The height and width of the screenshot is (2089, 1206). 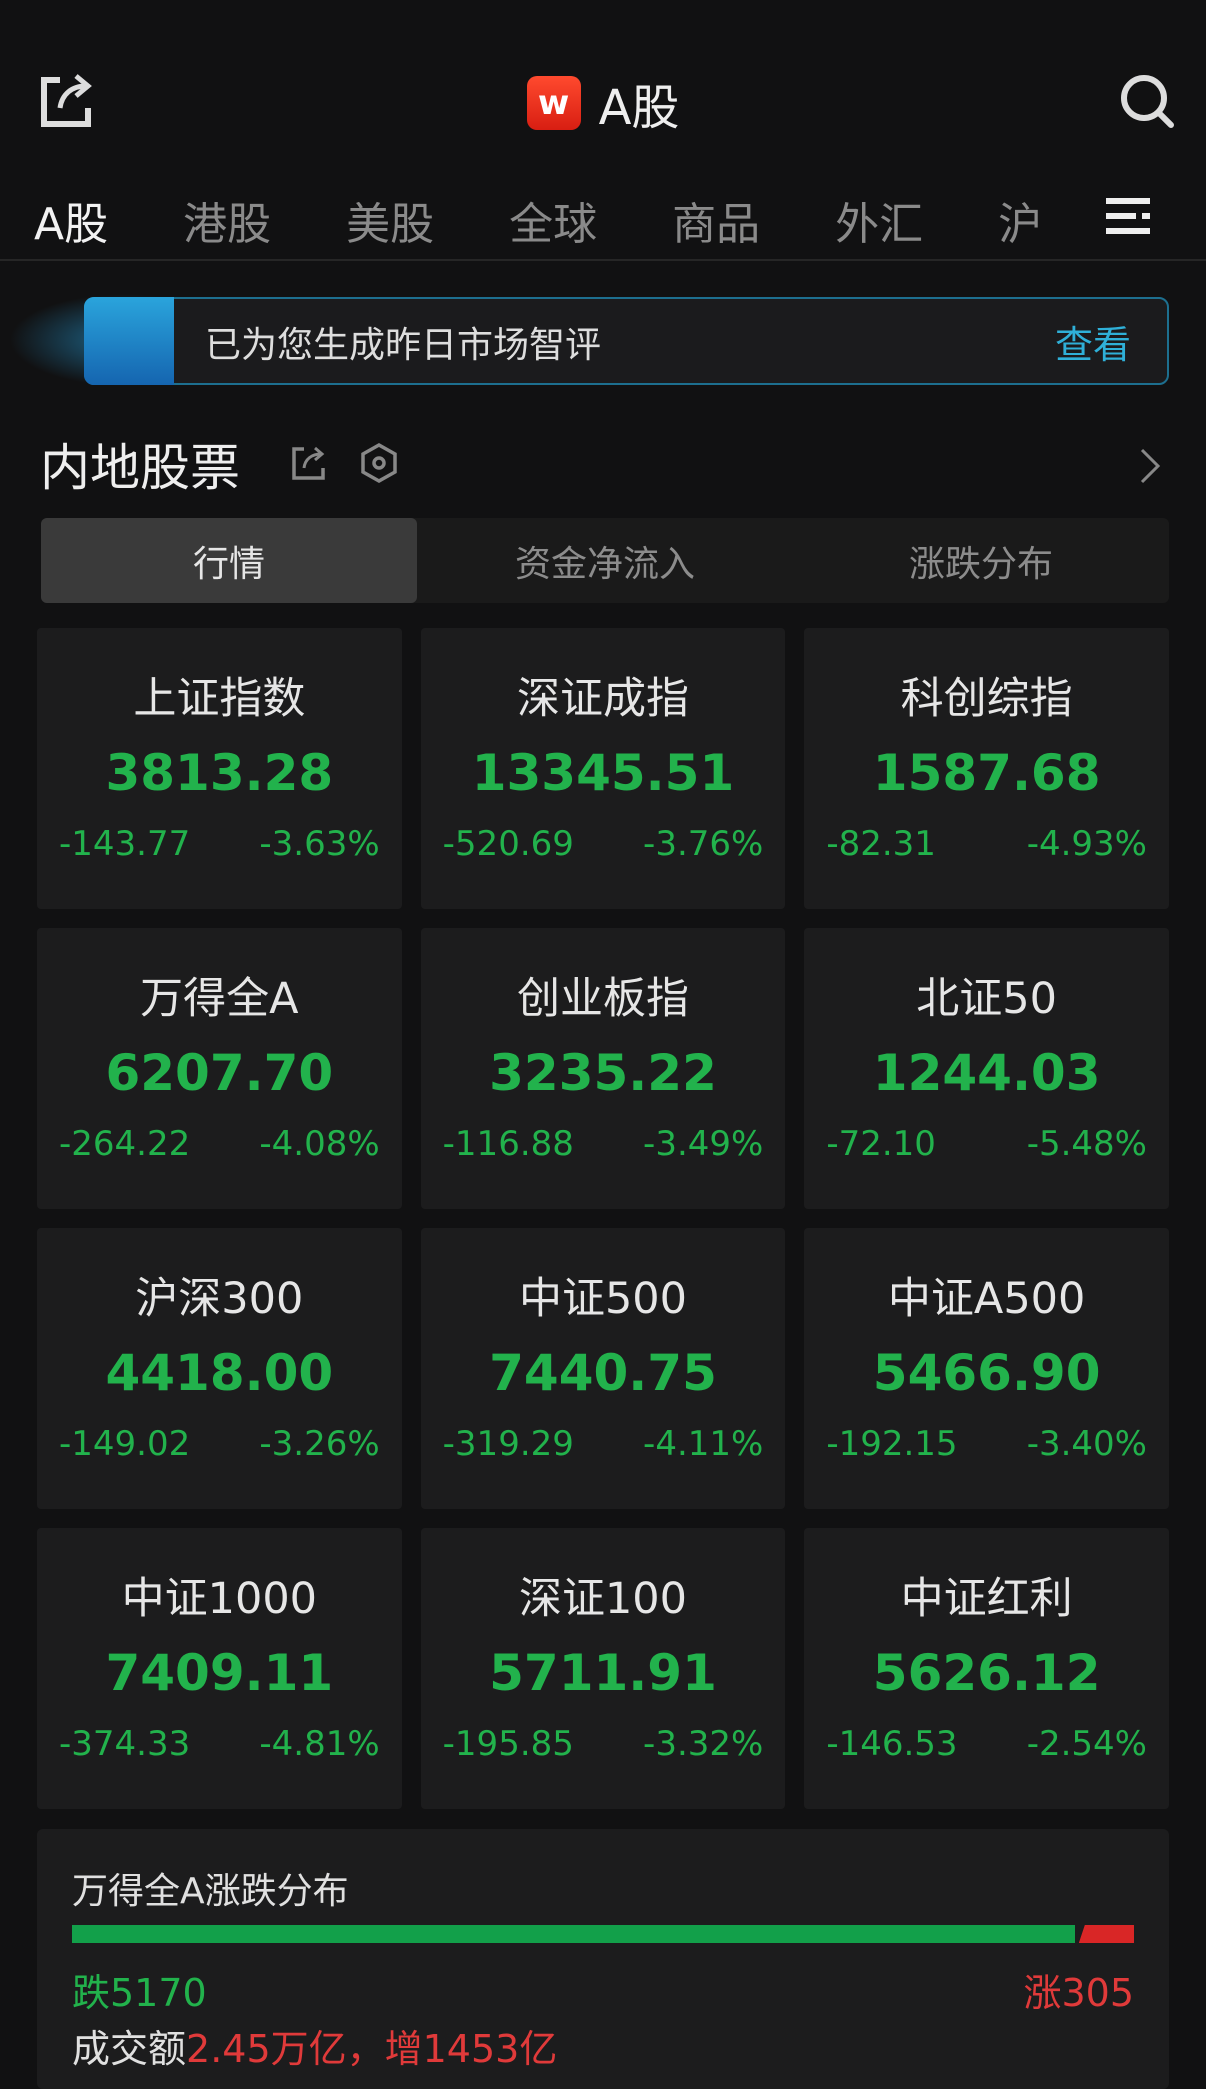 What do you see at coordinates (139, 1993) in the screenshot?
I see `down-count: 跌5170` at bounding box center [139, 1993].